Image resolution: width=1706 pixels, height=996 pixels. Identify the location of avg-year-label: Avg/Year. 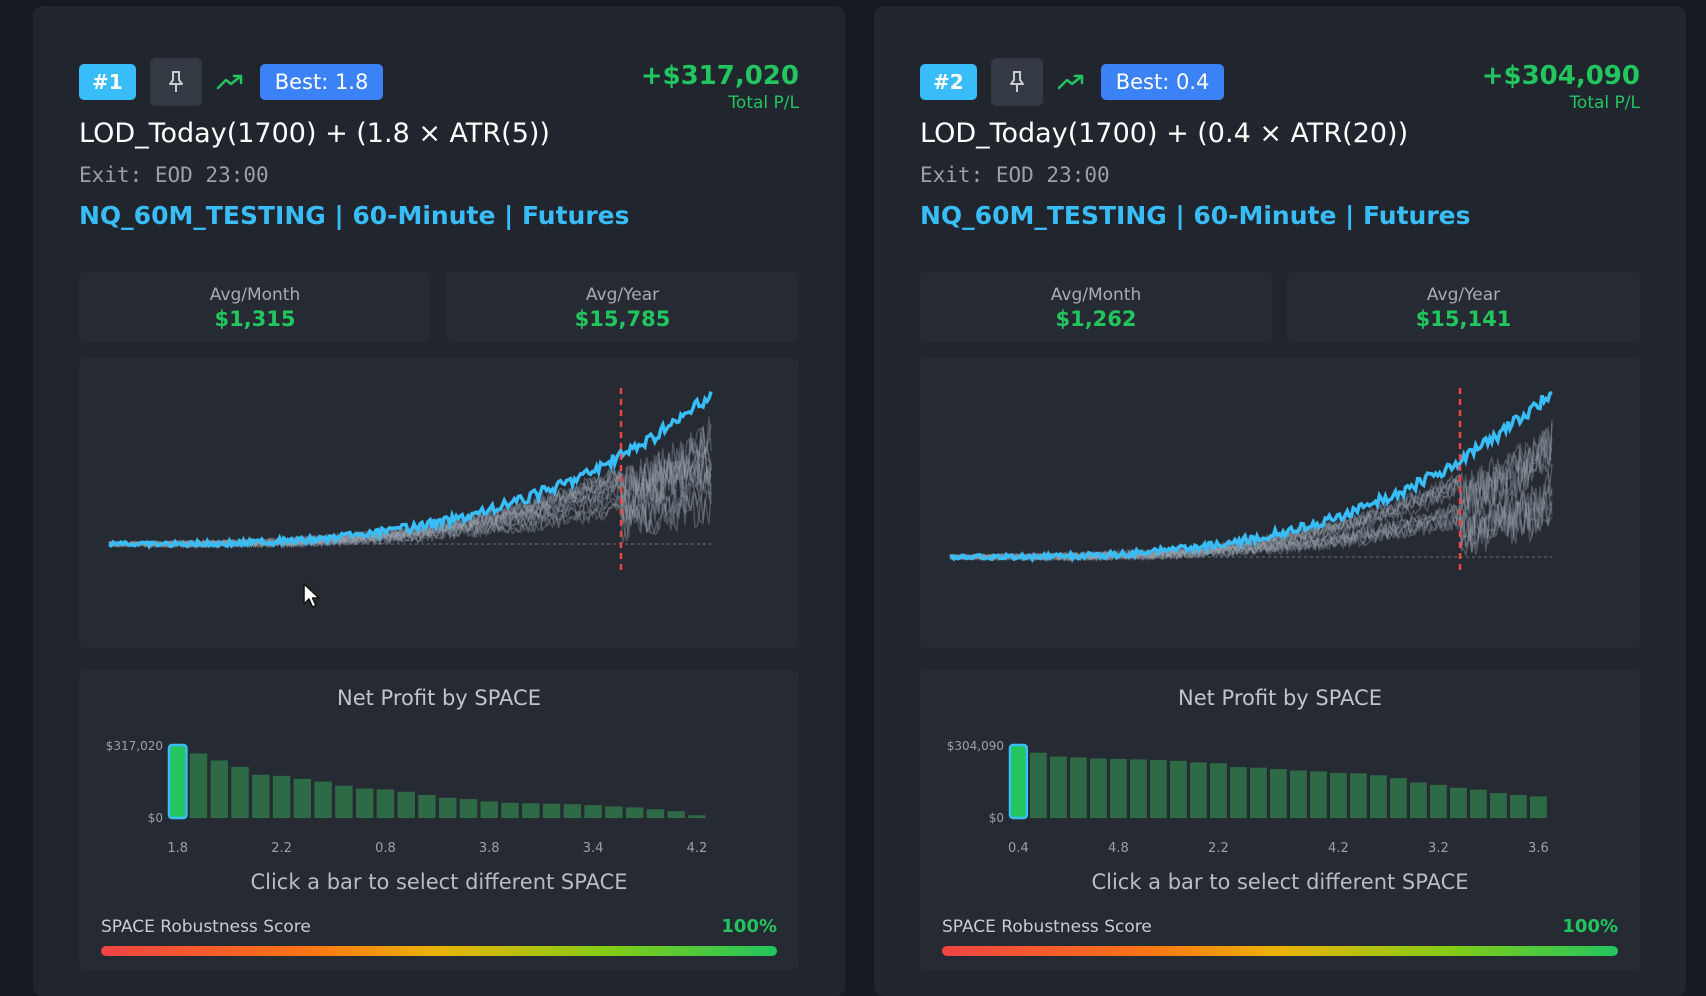
(1463, 295).